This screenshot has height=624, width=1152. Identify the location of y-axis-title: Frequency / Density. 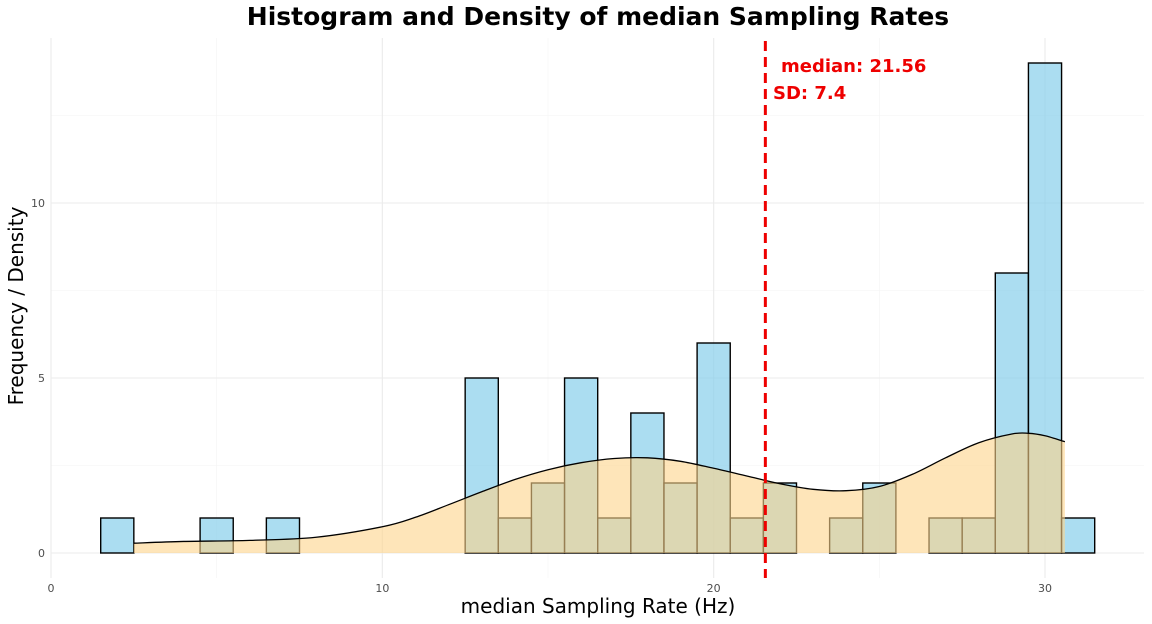
(16, 305).